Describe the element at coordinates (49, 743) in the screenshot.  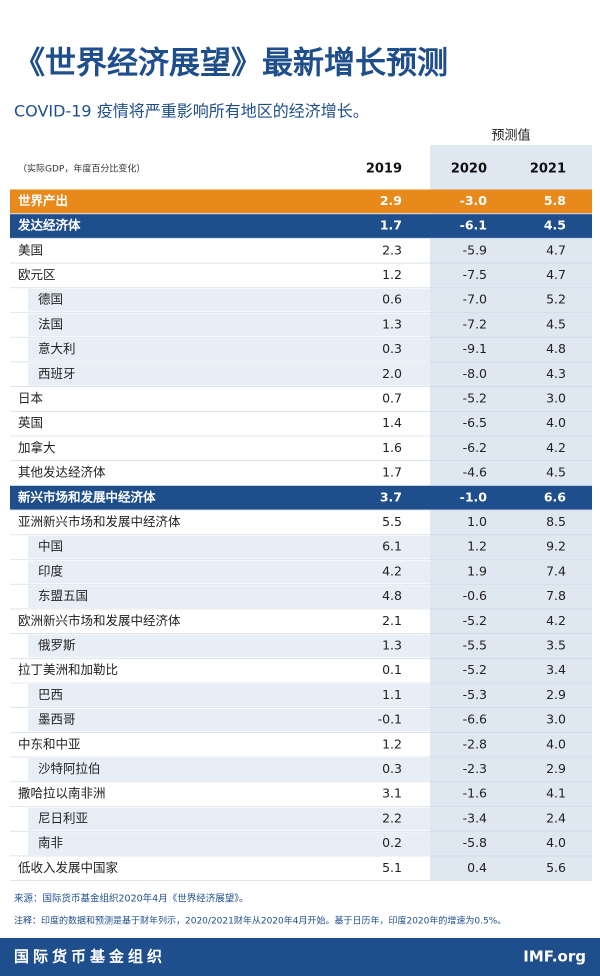
I see `row-label: 中东和中亚` at that location.